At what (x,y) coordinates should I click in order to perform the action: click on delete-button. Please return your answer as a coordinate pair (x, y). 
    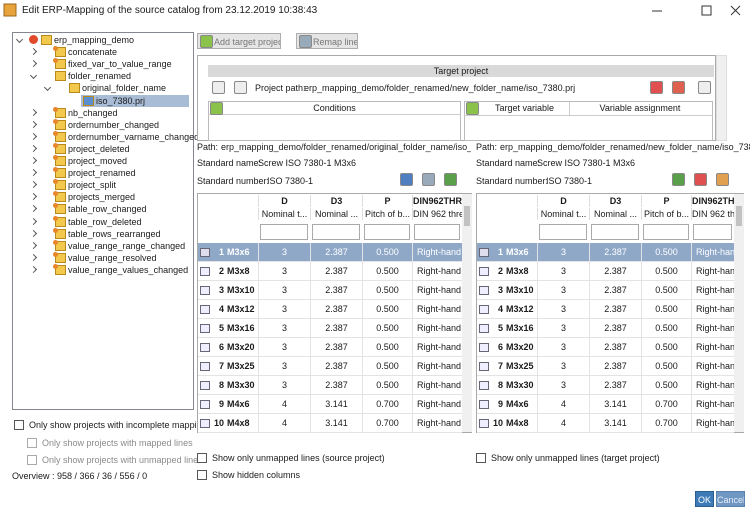
    Looking at the image, I should click on (656, 87).